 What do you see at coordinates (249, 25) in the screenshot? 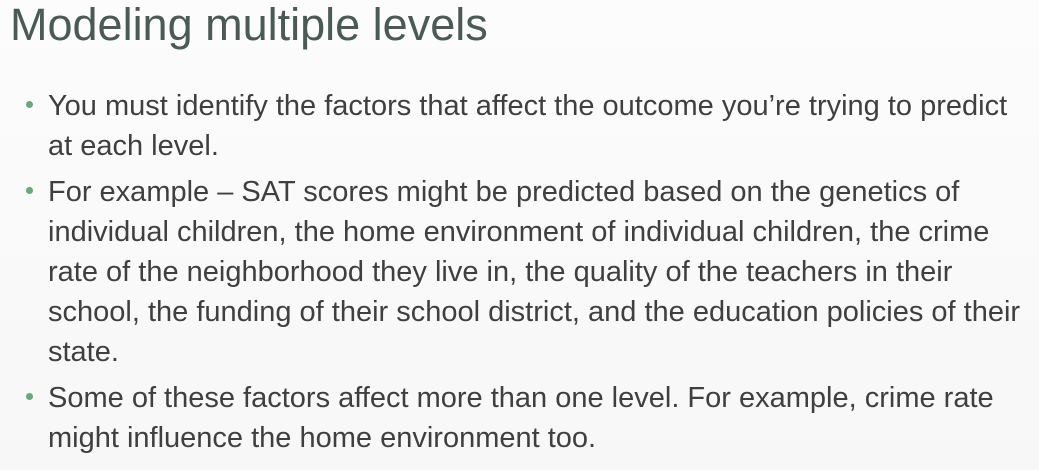
I see `slide-title: Modeling multiple levels` at bounding box center [249, 25].